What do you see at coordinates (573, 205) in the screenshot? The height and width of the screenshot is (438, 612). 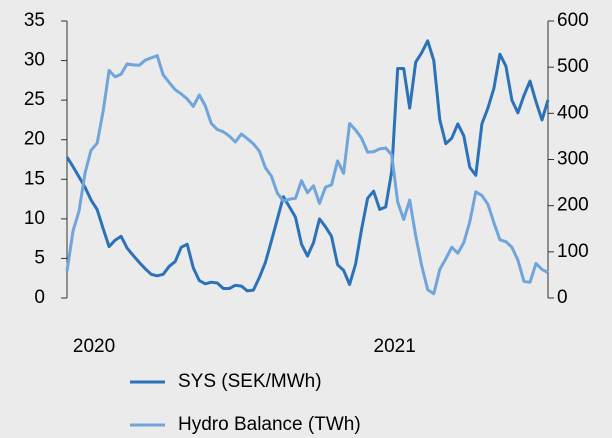 I see `y2-tick-label: 200` at bounding box center [573, 205].